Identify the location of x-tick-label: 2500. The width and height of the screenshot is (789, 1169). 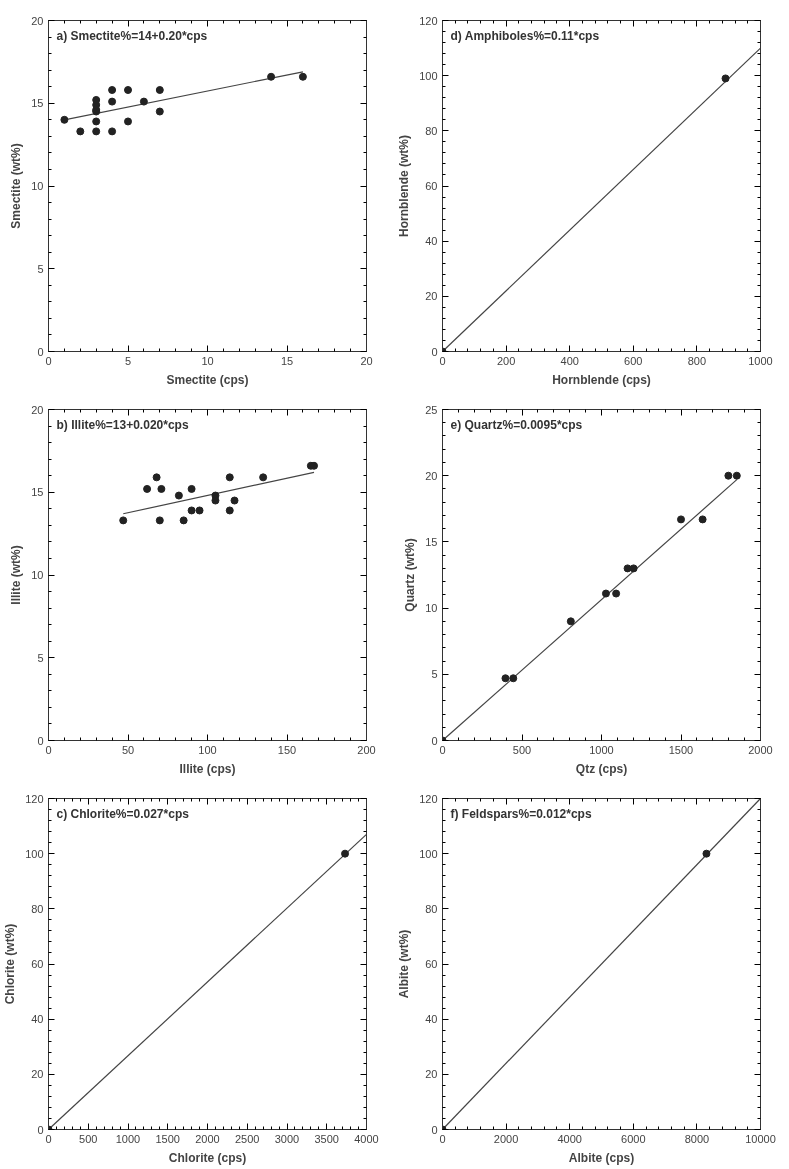
(247, 1138).